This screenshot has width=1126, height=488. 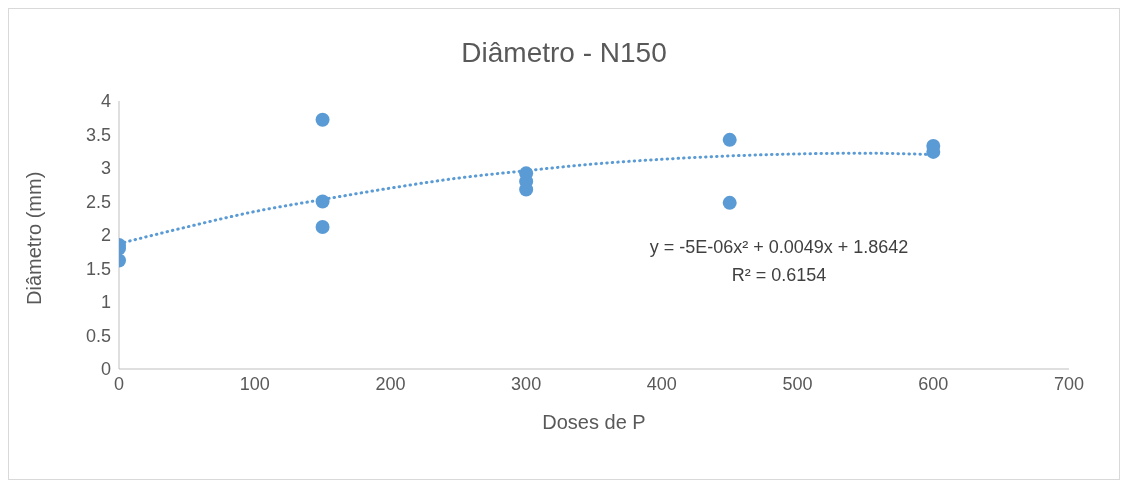 I want to click on y-tick-label: 3, so click(x=105, y=168).